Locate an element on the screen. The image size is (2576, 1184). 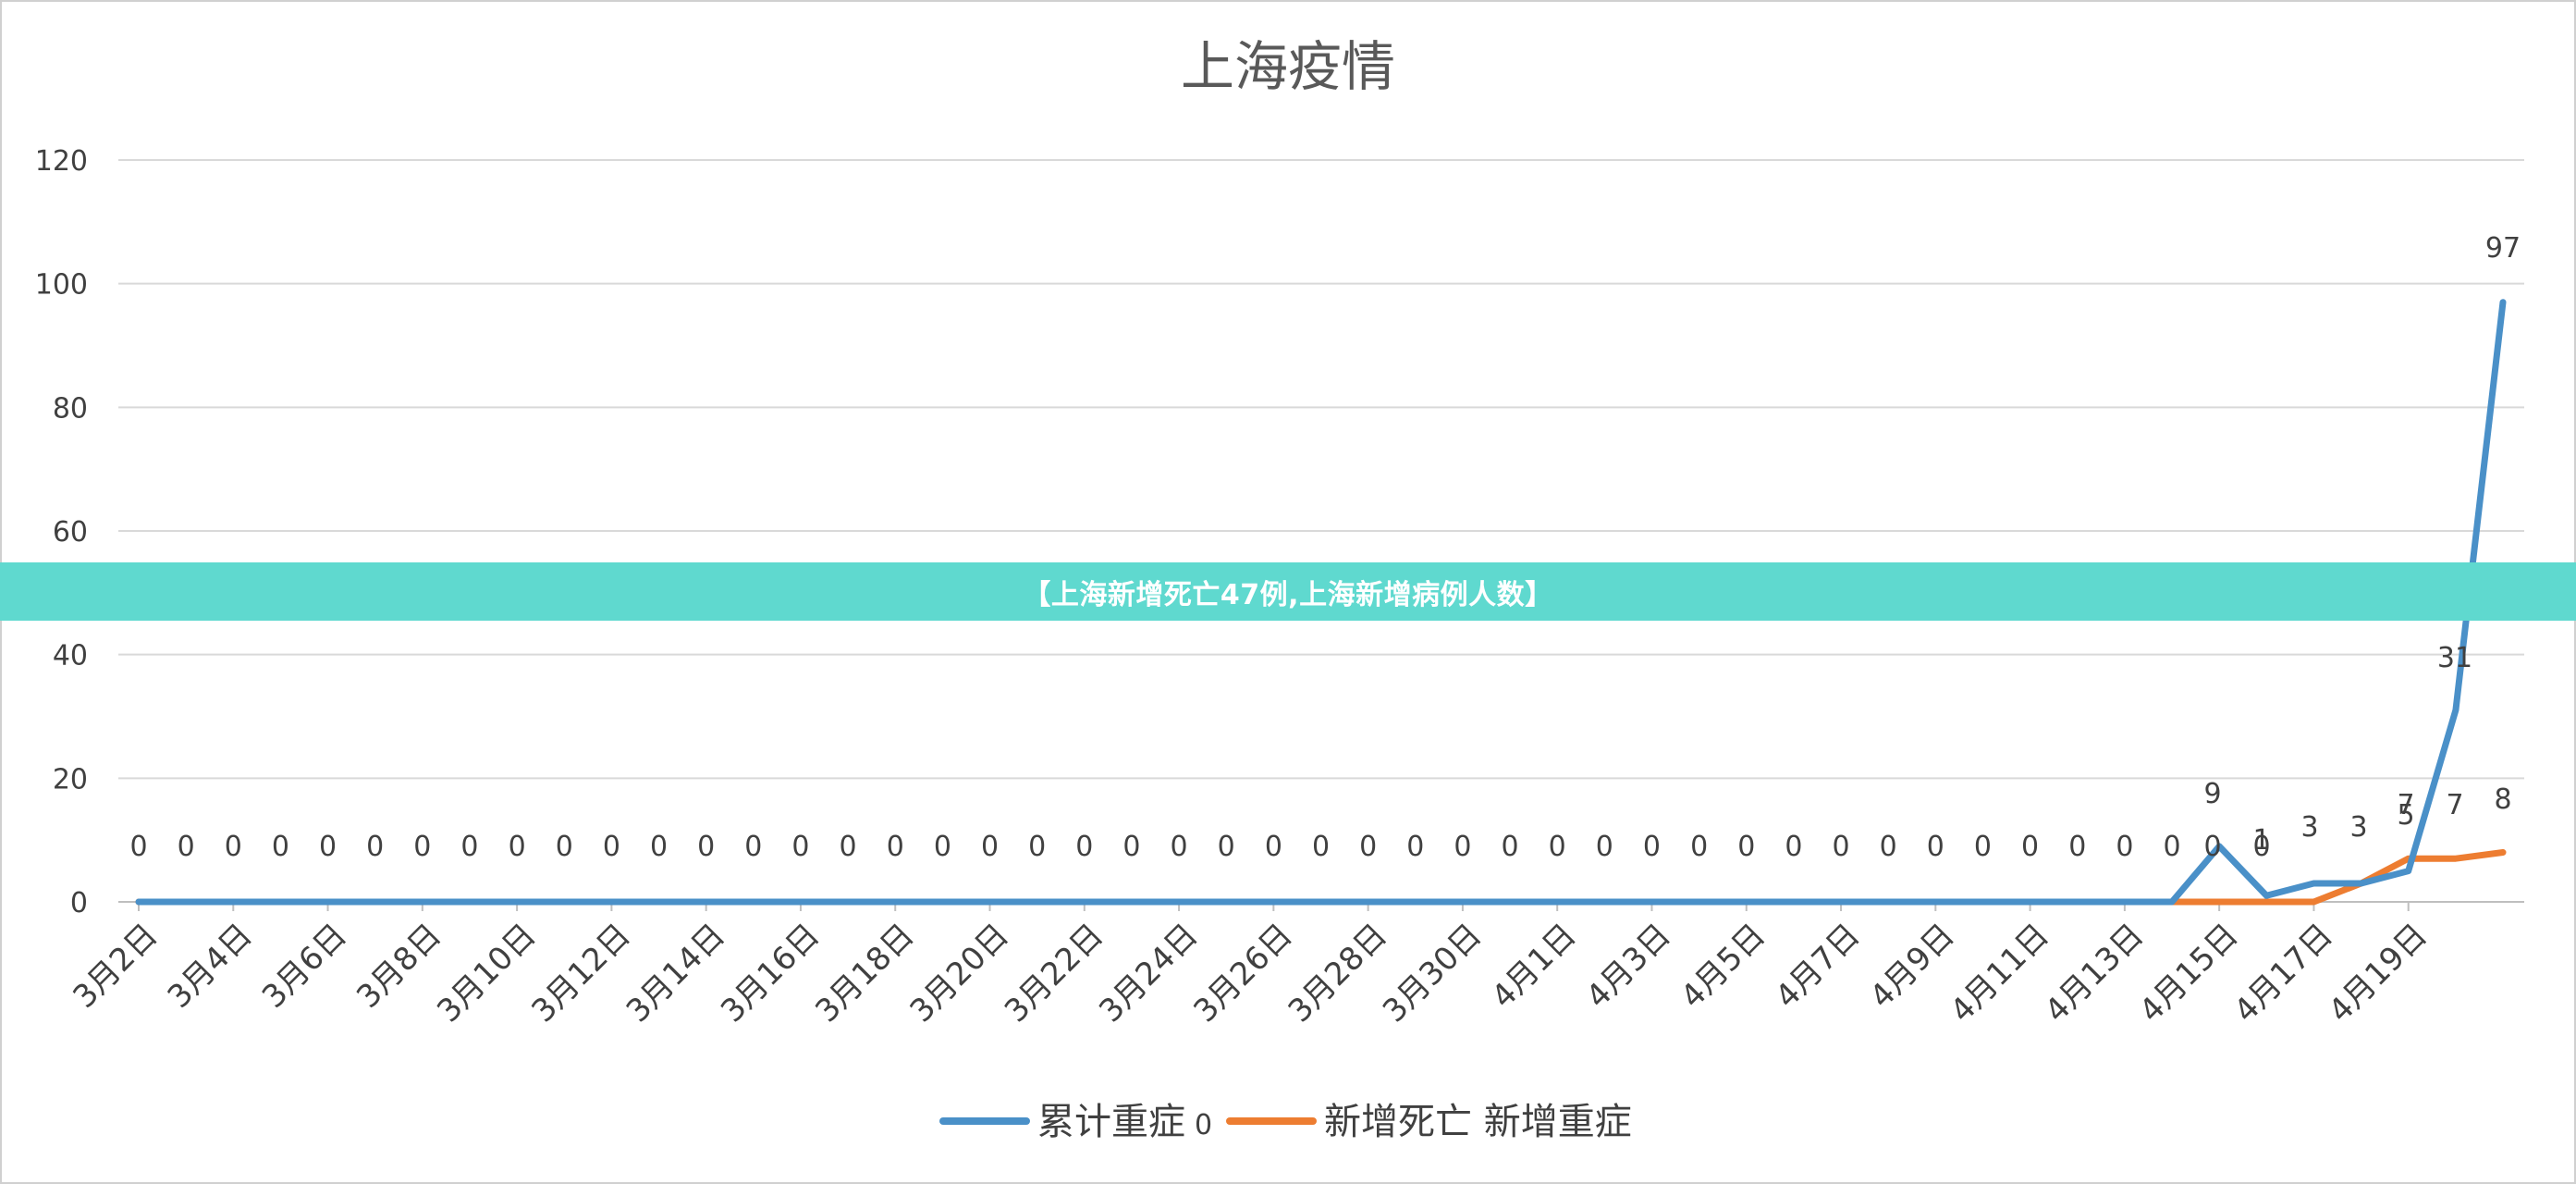
headline-text: 【上海新增死亡47例,上海新增病例人数】 is located at coordinates (1288, 594).